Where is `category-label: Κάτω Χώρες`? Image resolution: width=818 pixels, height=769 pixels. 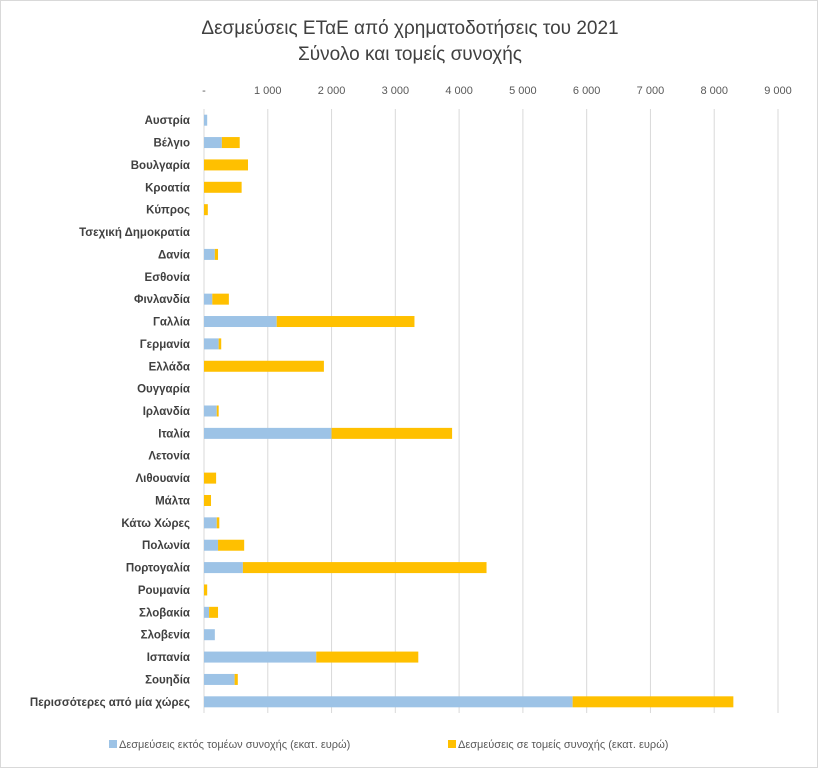
category-label: Κάτω Χώρες is located at coordinates (155, 524).